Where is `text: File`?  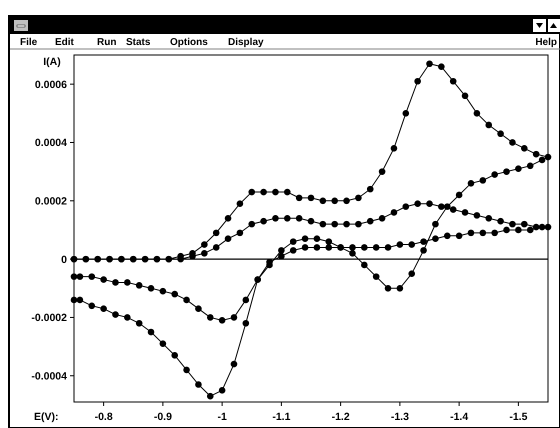
text: File is located at coordinates (29, 42).